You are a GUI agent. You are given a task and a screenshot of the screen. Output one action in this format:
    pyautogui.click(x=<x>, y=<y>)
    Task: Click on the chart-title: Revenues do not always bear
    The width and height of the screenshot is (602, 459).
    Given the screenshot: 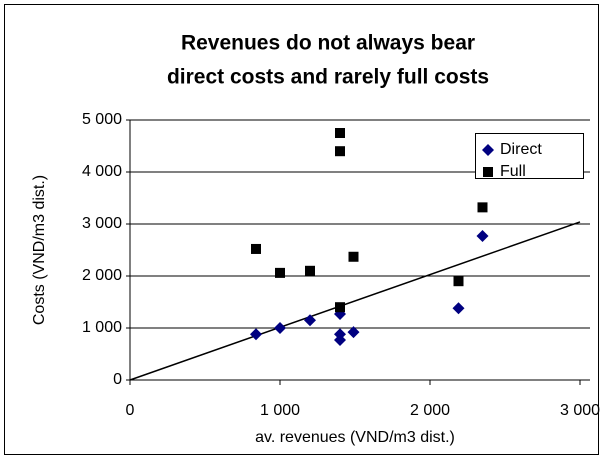 What is the action you would take?
    pyautogui.click(x=328, y=43)
    